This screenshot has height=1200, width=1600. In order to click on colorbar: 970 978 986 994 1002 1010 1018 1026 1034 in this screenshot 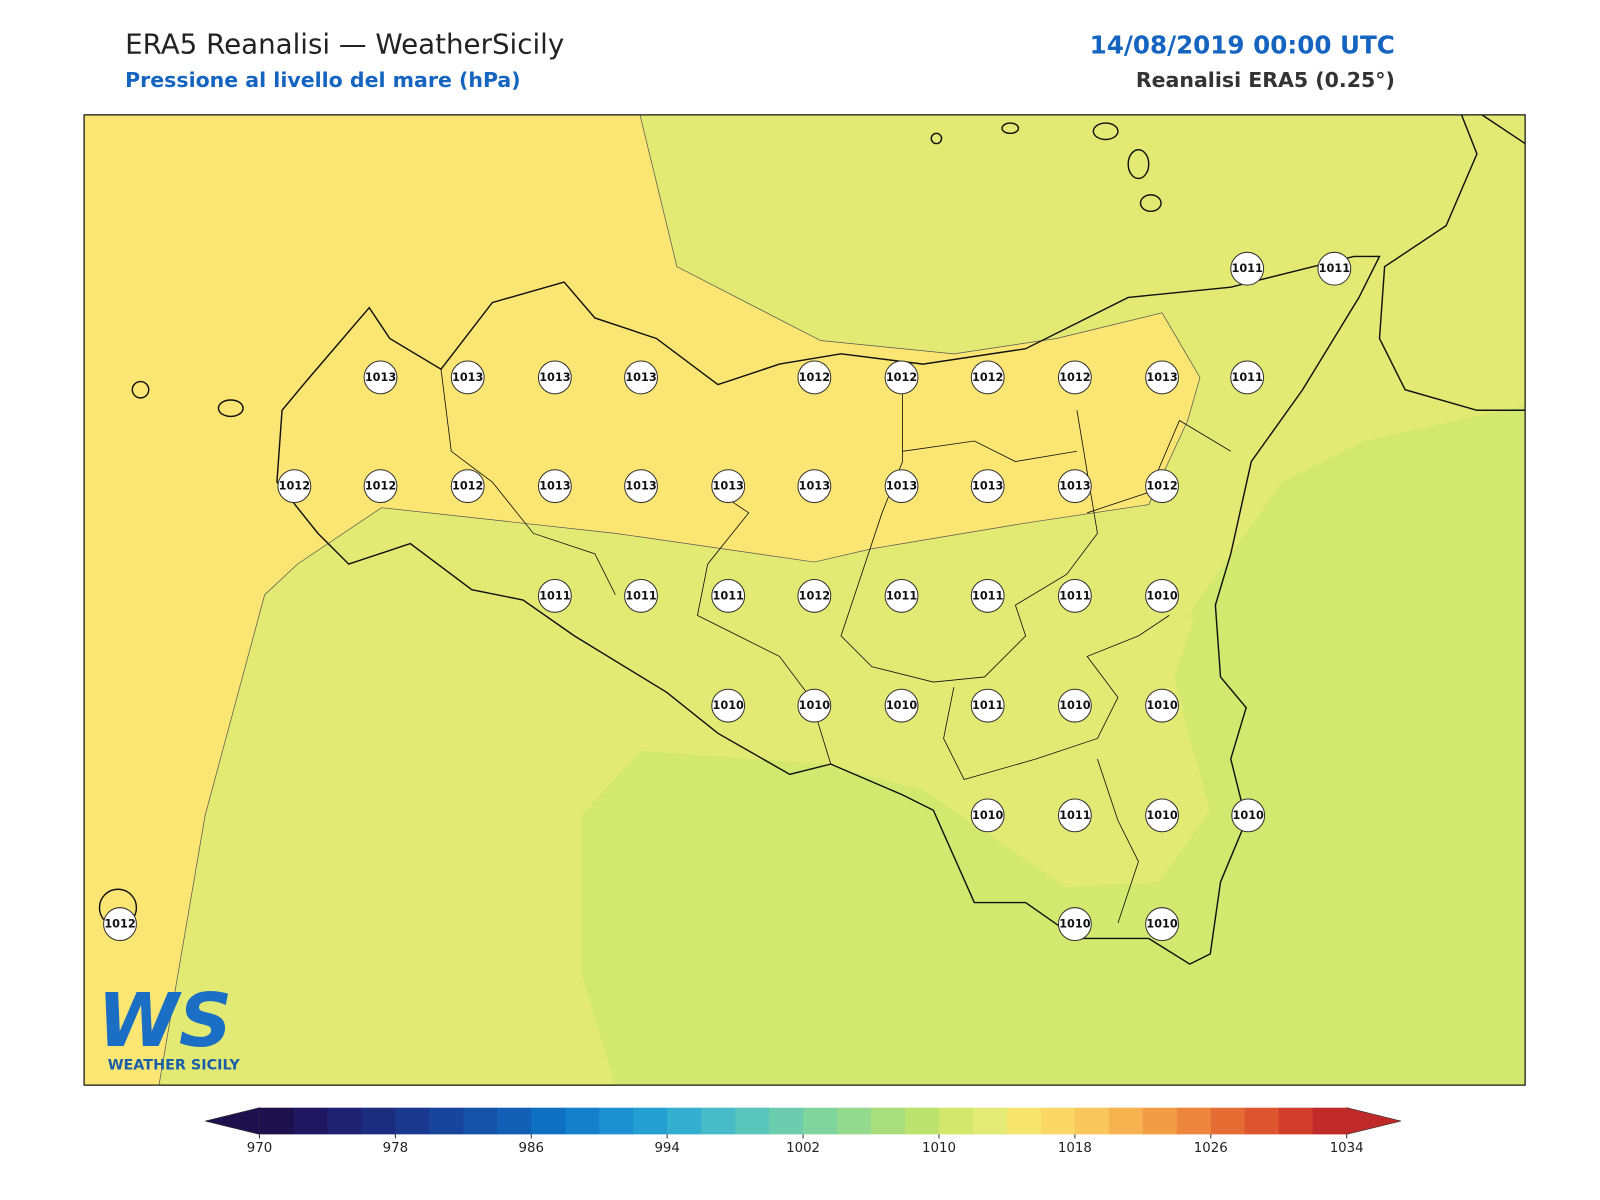, I will do `click(803, 1131)`.